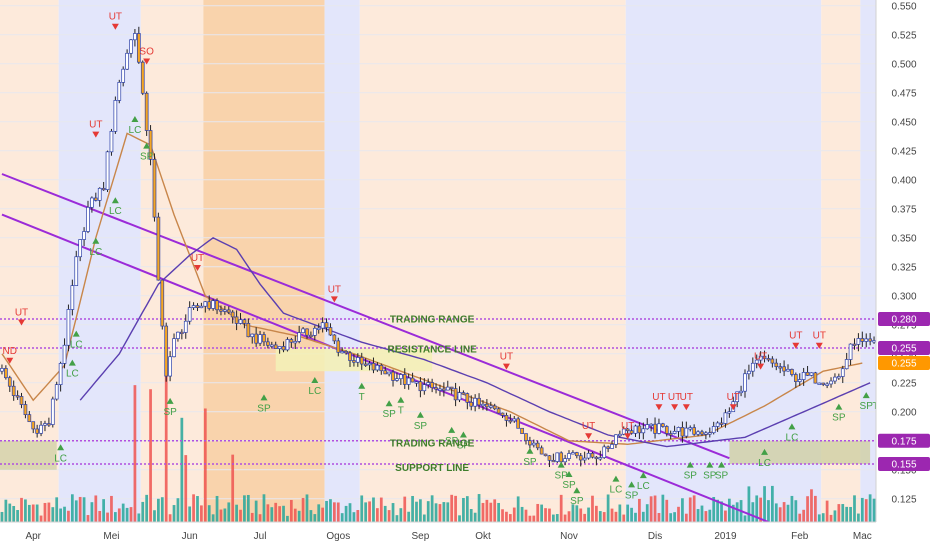 The width and height of the screenshot is (932, 550). I want to click on y-tick-label-10: 0.375, so click(903, 209).